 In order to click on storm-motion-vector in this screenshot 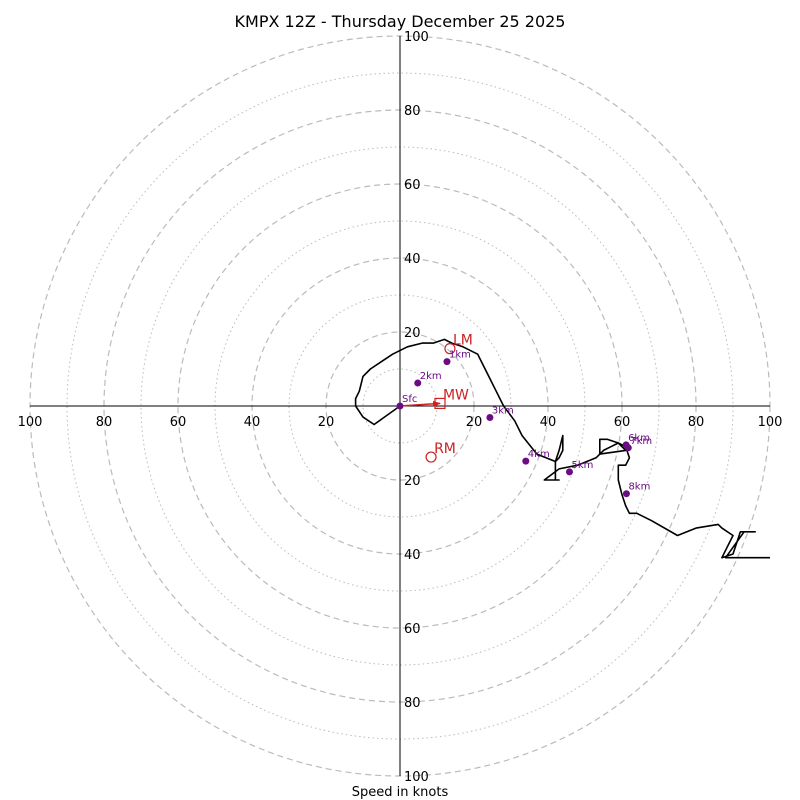, I will do `click(420, 403)`.